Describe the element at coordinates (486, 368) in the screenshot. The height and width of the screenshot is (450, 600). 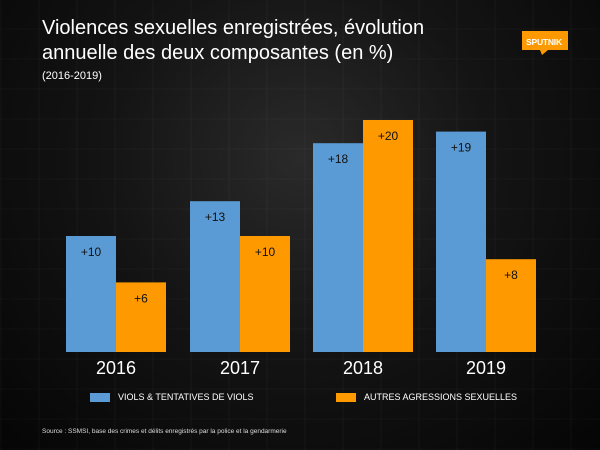
I see `x-tick-label-2019: 2019` at that location.